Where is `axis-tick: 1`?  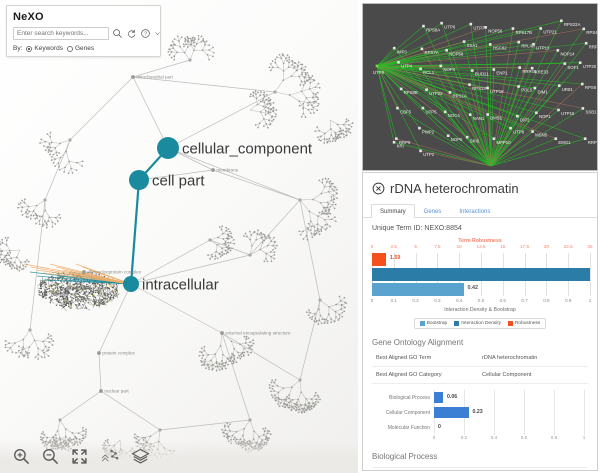
axis-tick: 1 is located at coordinates (584, 437).